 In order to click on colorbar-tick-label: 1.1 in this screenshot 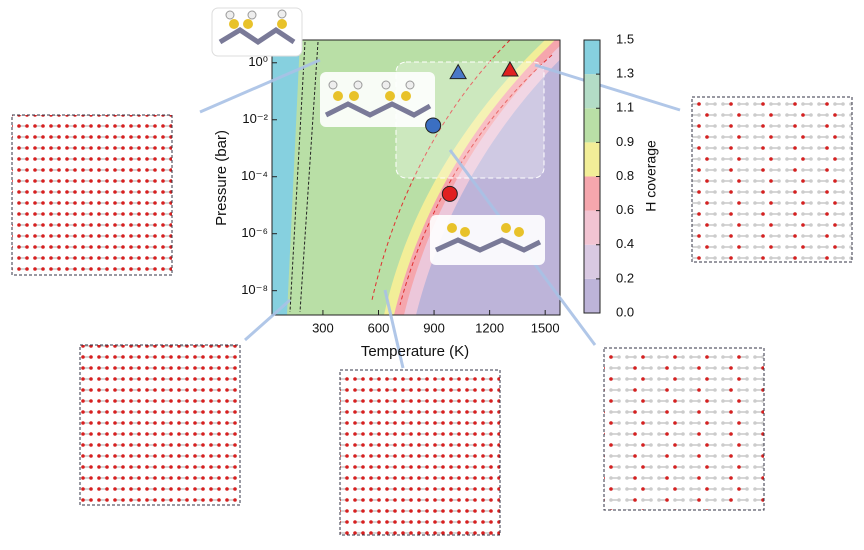, I will do `click(625, 107)`.